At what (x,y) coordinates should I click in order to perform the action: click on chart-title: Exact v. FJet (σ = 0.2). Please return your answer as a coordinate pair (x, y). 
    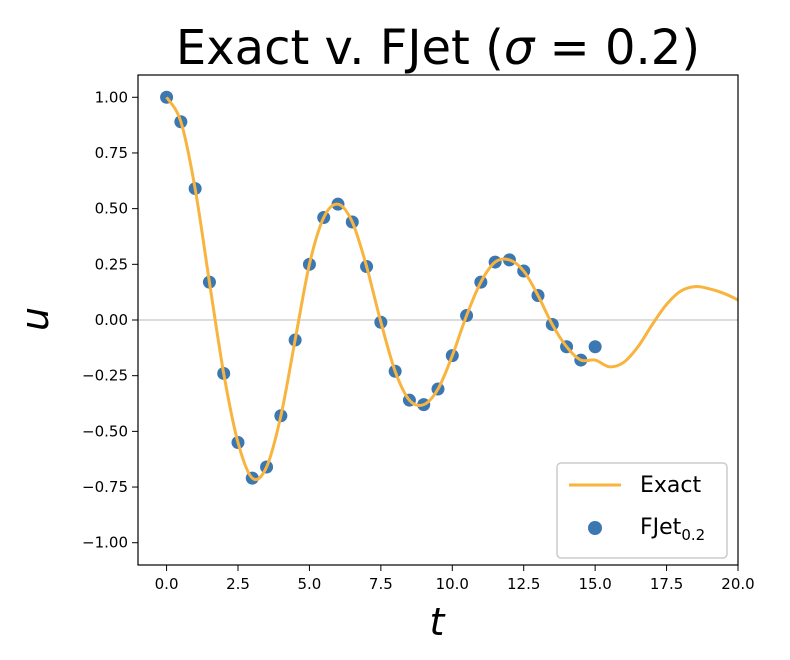
    Looking at the image, I should click on (438, 48).